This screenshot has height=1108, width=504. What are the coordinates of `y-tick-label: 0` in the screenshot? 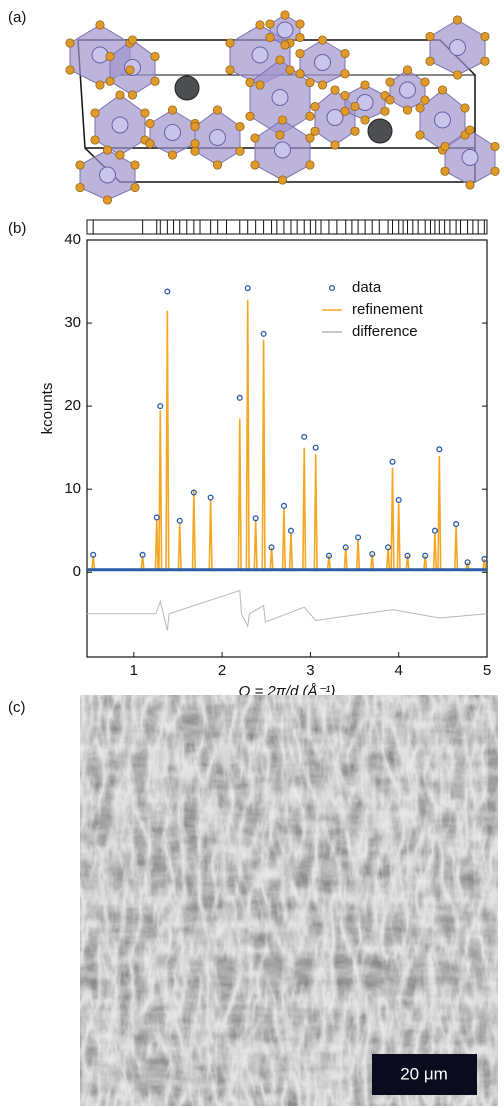 It's located at (77, 571).